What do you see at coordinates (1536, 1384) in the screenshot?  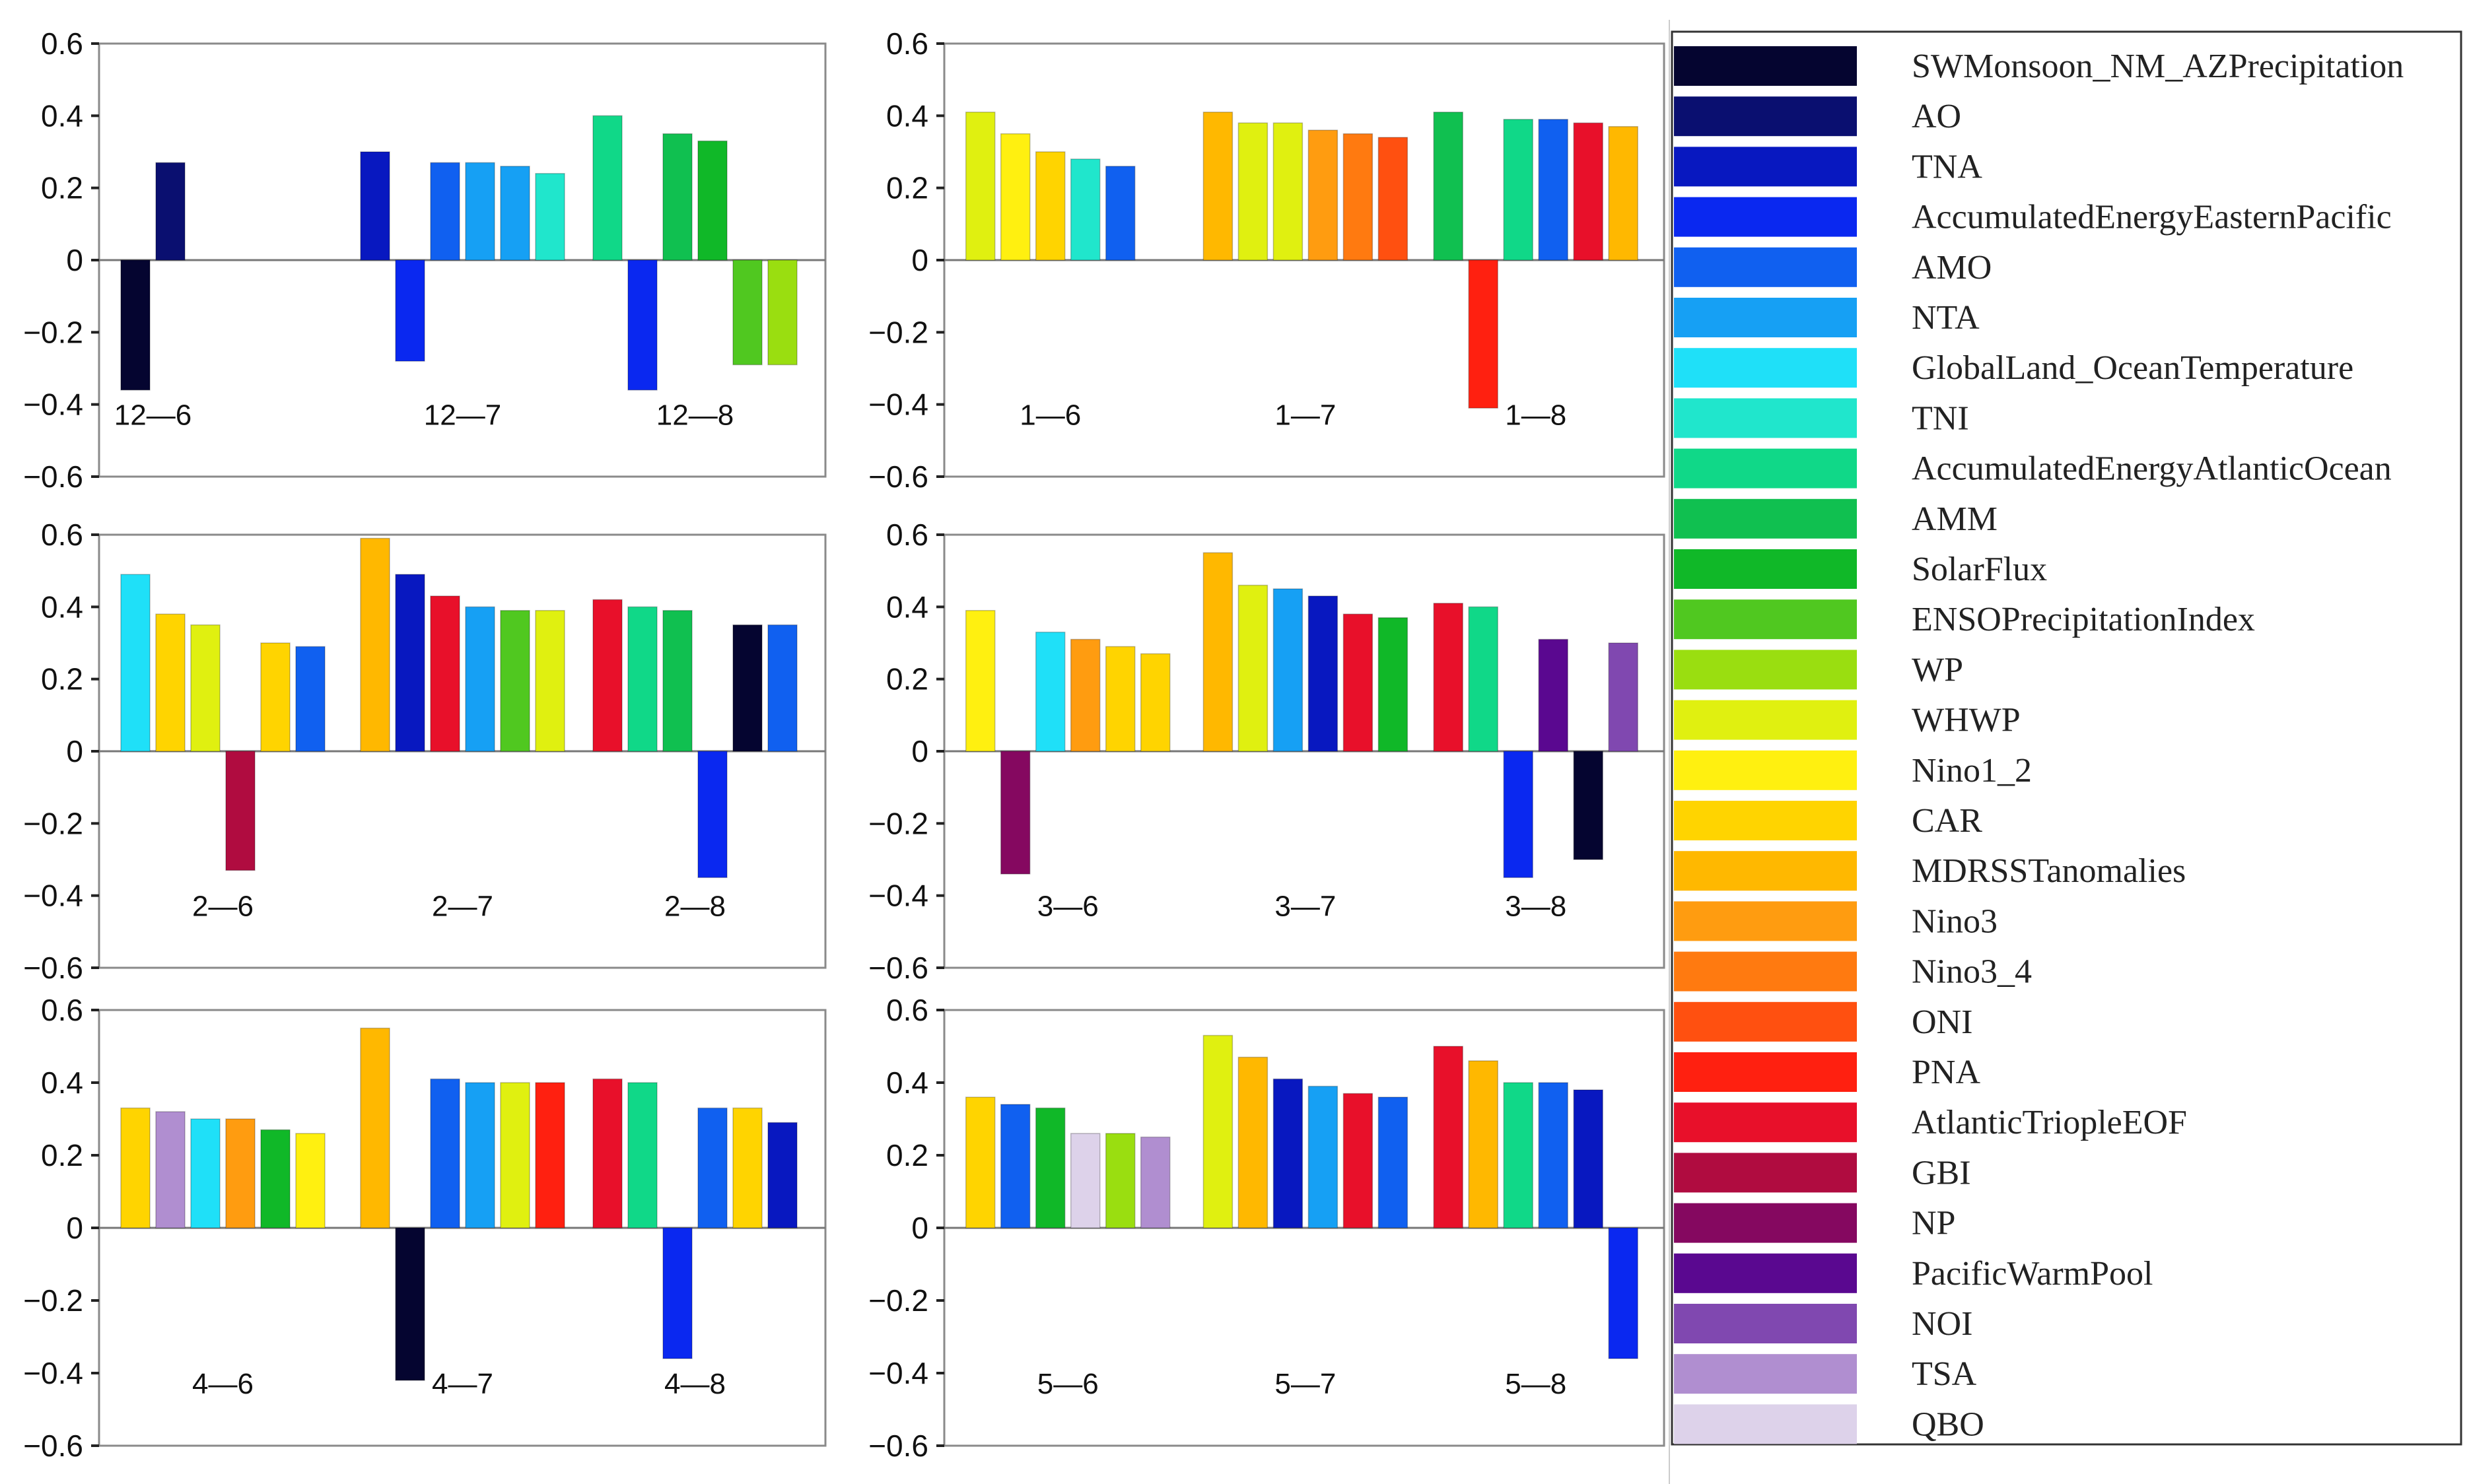 I see `group-label: 5—8` at bounding box center [1536, 1384].